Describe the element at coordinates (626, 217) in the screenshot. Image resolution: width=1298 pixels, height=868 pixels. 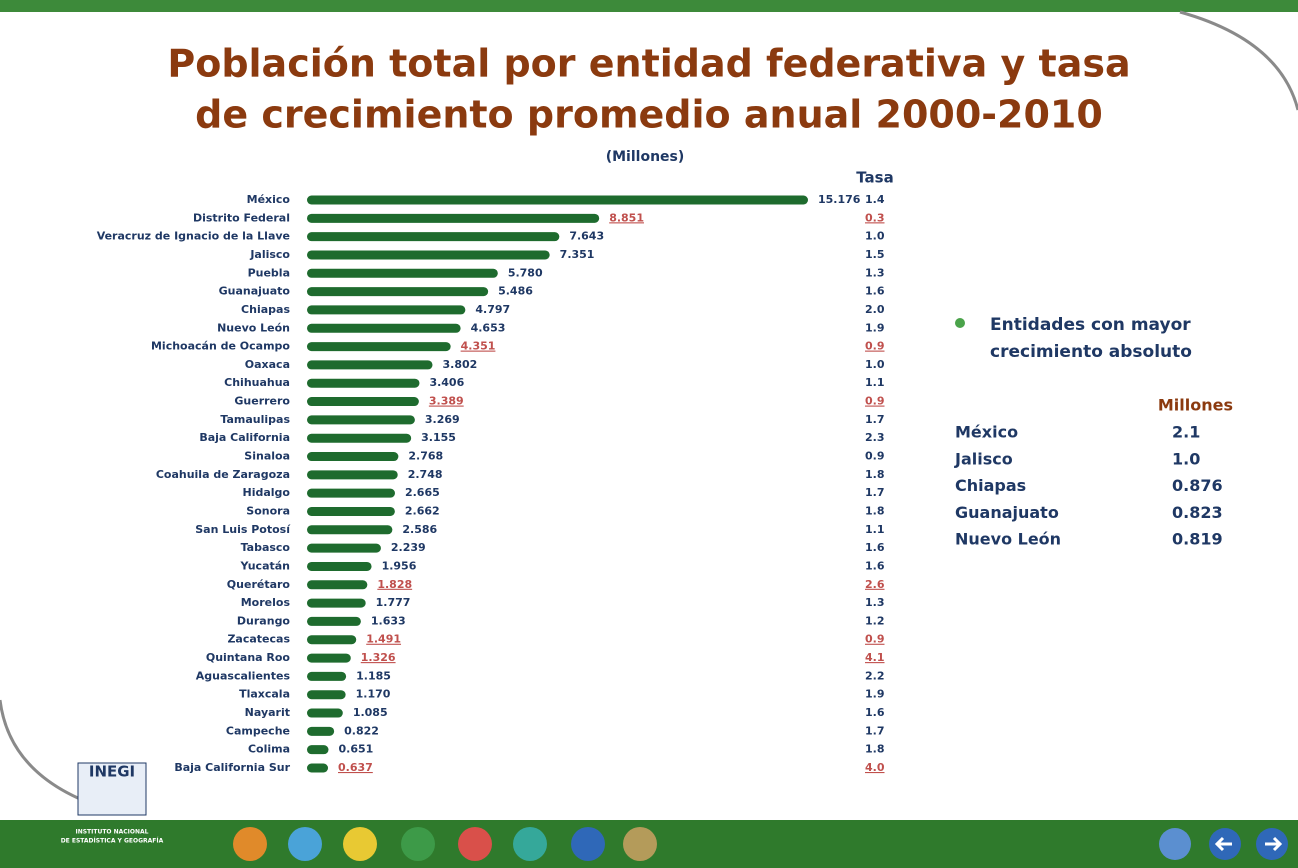
I see `value-label: 8.851` at that location.